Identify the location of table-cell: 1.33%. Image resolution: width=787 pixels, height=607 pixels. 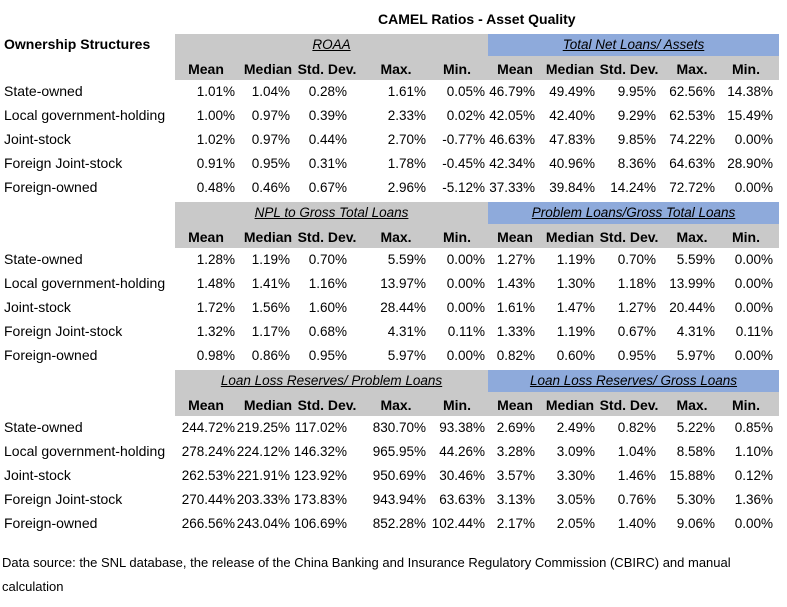
(515, 331).